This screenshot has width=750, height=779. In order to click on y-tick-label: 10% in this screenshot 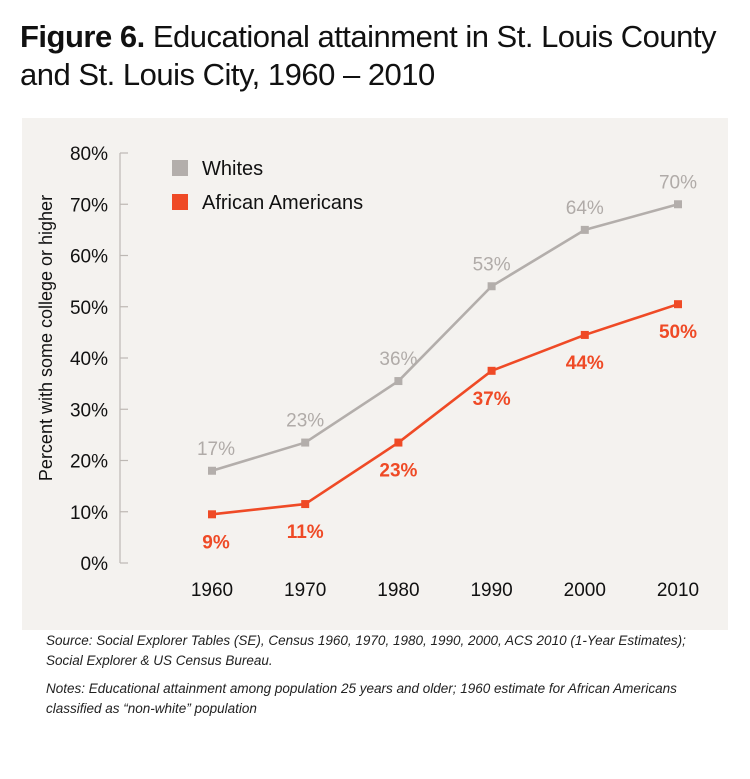, I will do `click(89, 513)`.